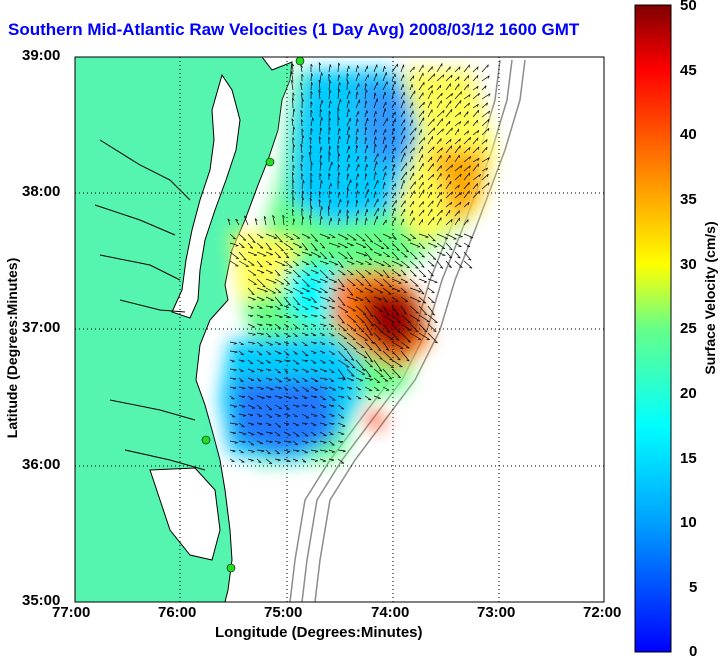  I want to click on x-tick-label: 74:00, so click(390, 612).